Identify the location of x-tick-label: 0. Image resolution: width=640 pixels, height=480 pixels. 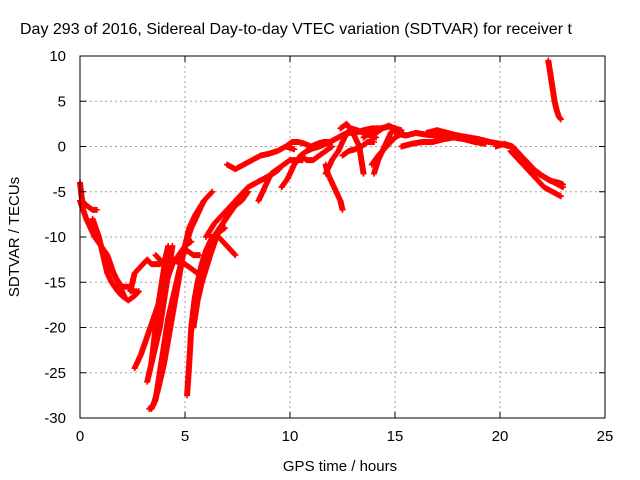
(80, 436).